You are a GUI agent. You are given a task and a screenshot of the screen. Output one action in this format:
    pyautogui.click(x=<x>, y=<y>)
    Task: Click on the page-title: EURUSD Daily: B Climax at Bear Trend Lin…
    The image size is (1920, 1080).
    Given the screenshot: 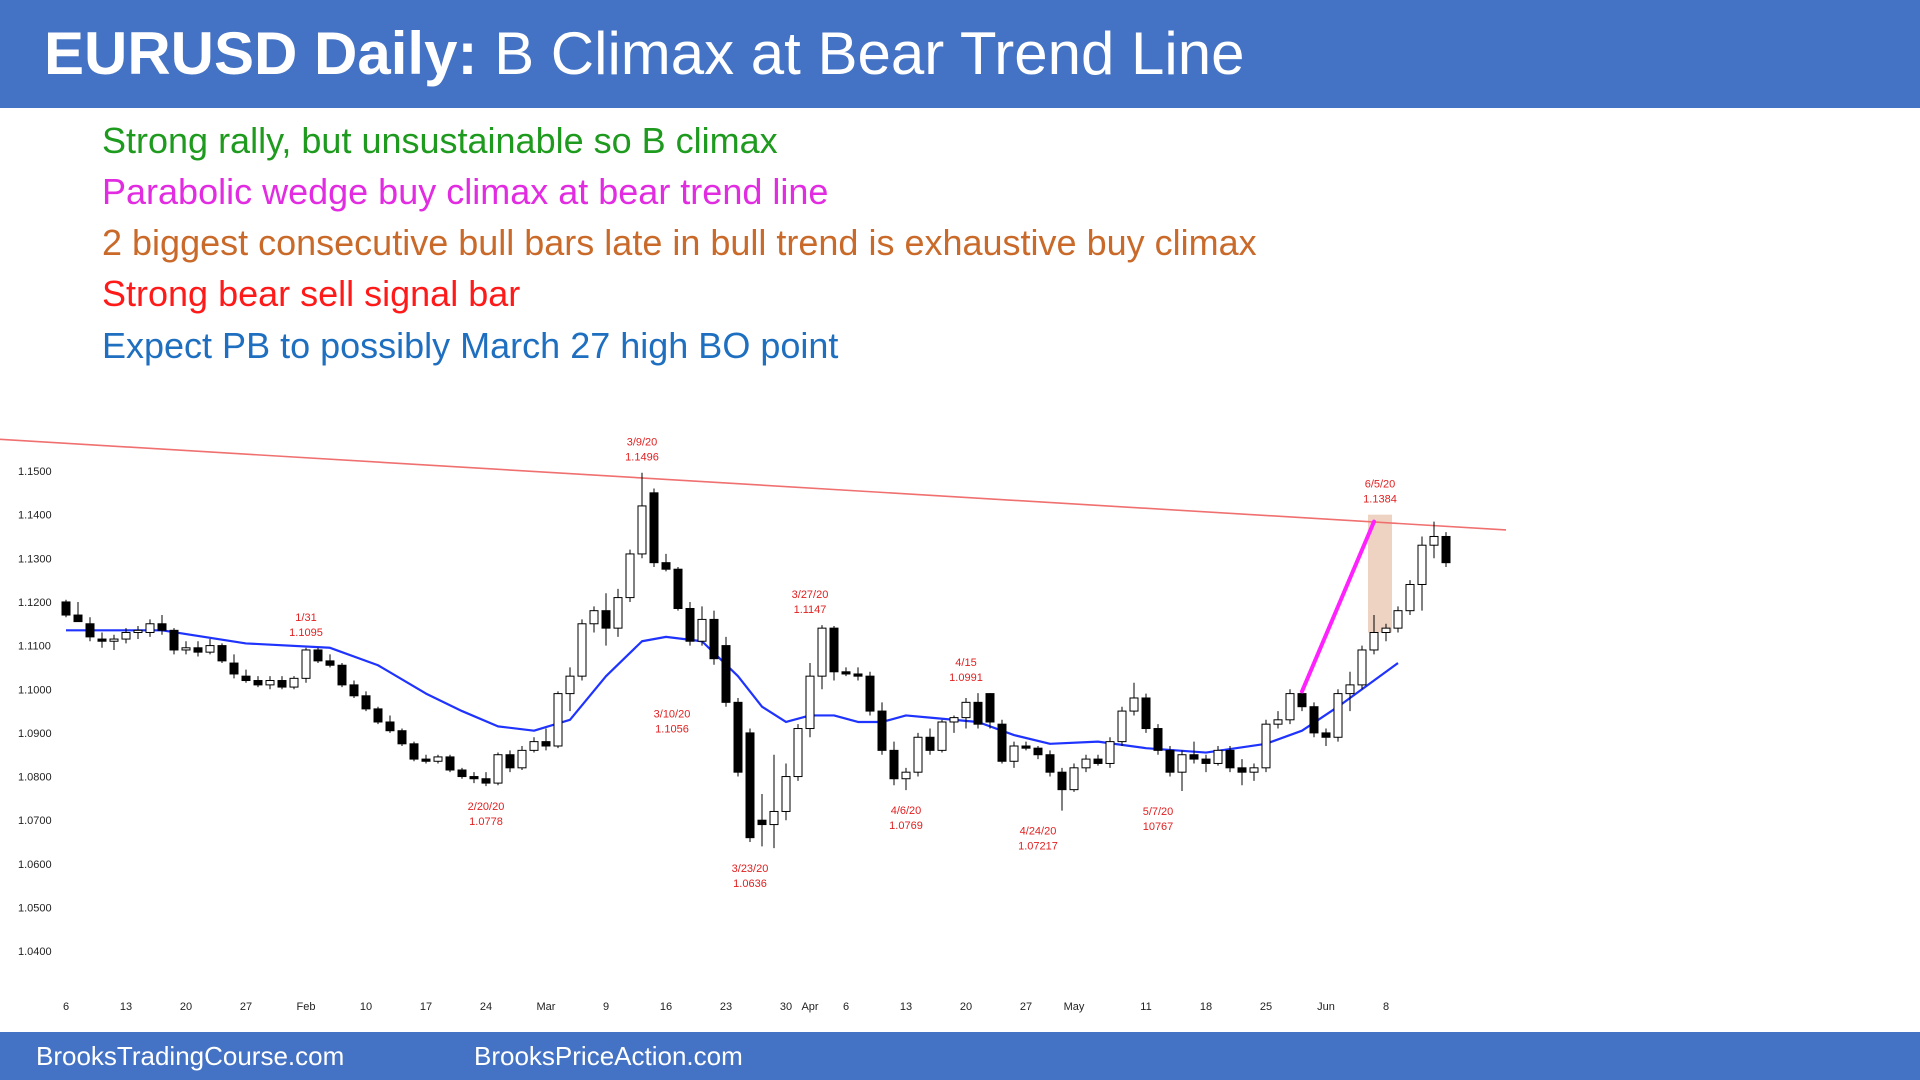 What is the action you would take?
    pyautogui.click(x=644, y=54)
    